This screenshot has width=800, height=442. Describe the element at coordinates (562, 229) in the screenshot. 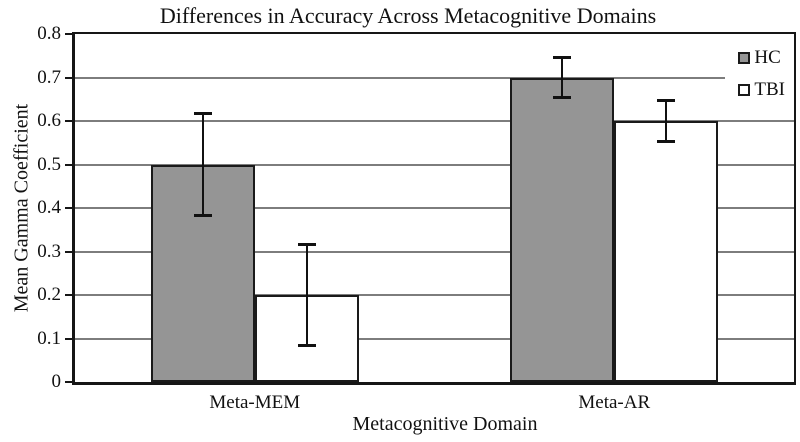

I see `bar-hc-meta-ar` at that location.